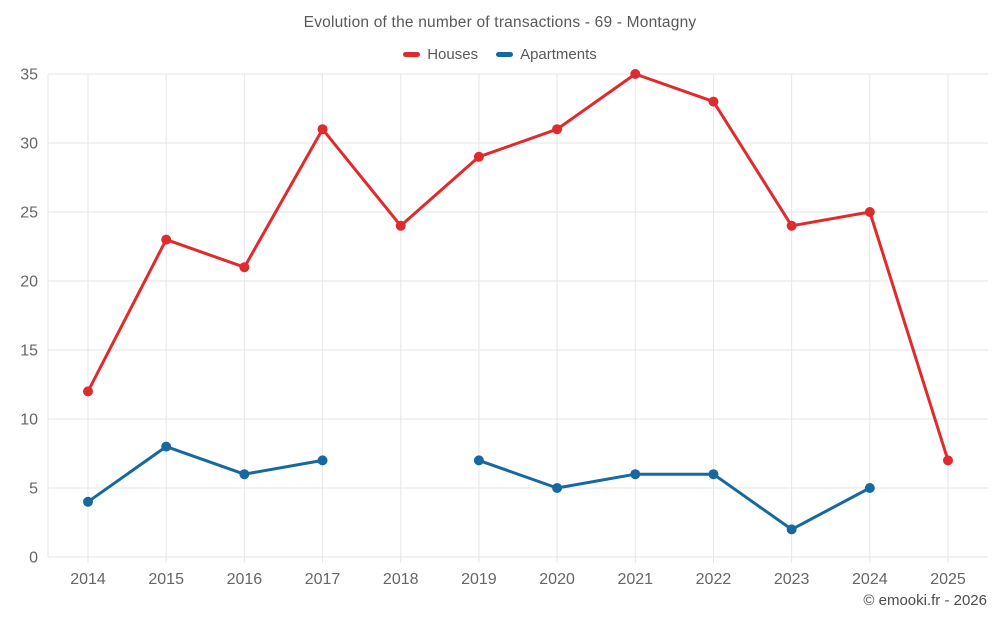 The image size is (1000, 625). What do you see at coordinates (479, 579) in the screenshot?
I see `svg-text: 2019` at bounding box center [479, 579].